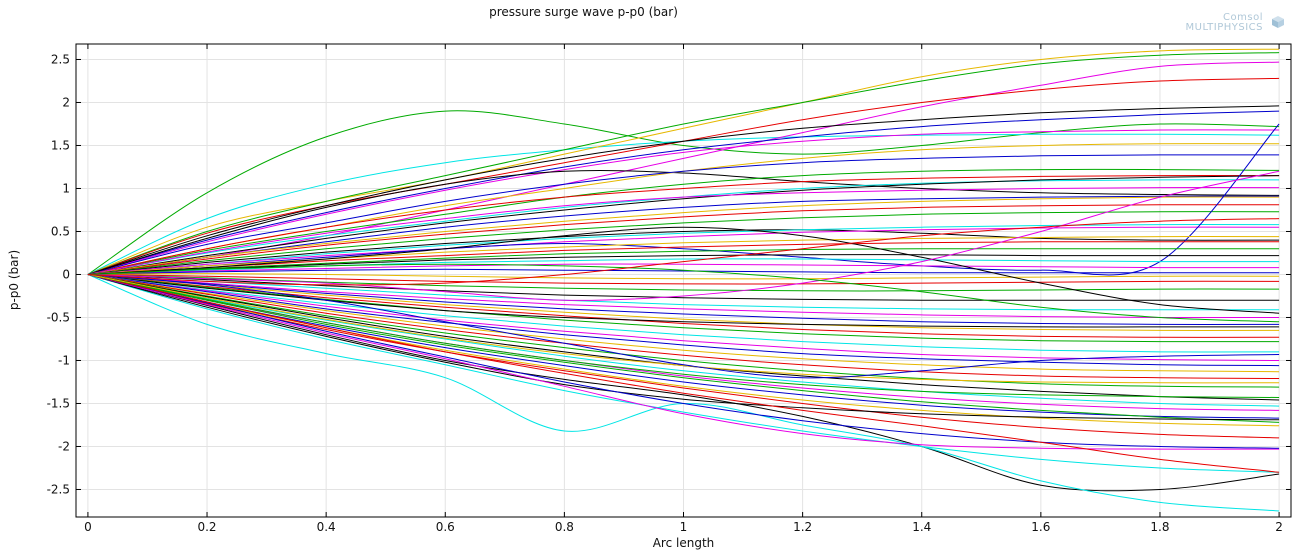 The image size is (1297, 558). What do you see at coordinates (583, 12) in the screenshot?
I see `chart-title: pressure surge wave p-p0 (bar)` at bounding box center [583, 12].